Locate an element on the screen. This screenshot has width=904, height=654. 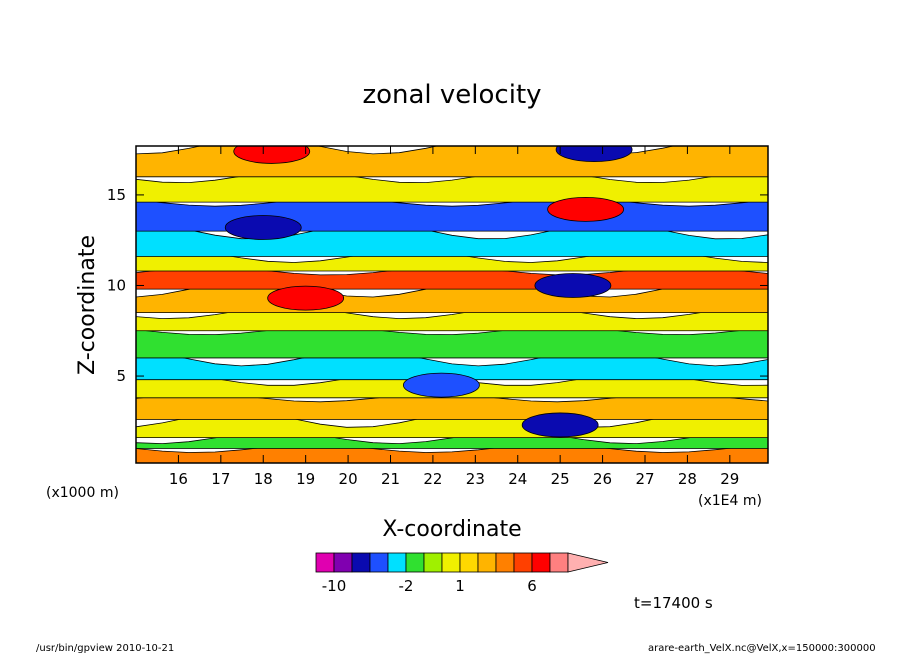
x-unit-label: (x1E4 m) is located at coordinates (730, 501).